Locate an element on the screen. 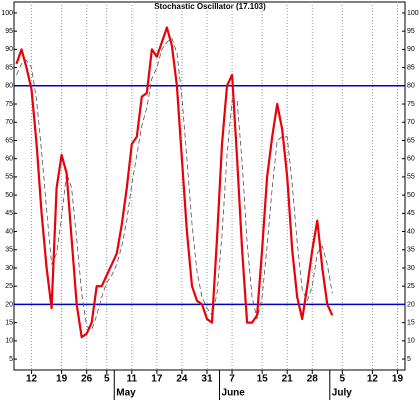 This screenshot has width=420, height=405. x-tick-label: 11 is located at coordinates (132, 379).